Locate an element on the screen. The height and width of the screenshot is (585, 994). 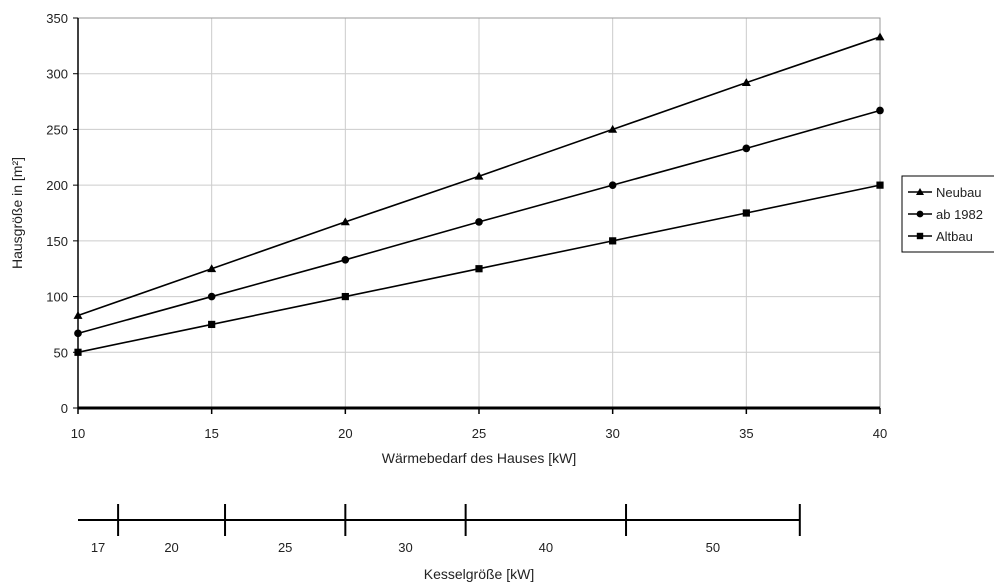
legend: Neubau ab 1982 Altbau is located at coordinates (947, 214).